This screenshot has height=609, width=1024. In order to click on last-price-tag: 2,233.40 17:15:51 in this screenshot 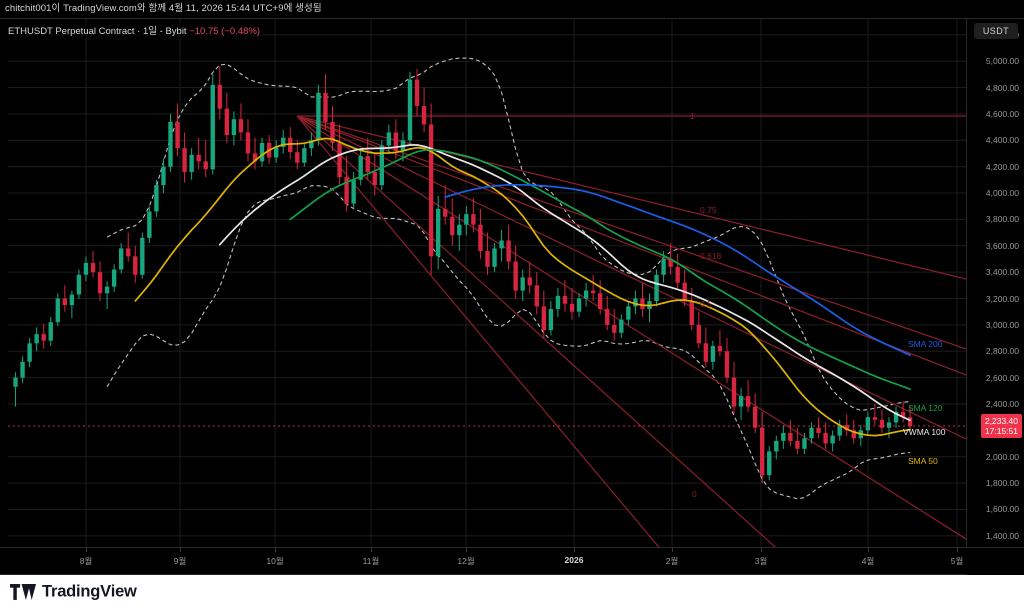, I will do `click(1001, 425)`.